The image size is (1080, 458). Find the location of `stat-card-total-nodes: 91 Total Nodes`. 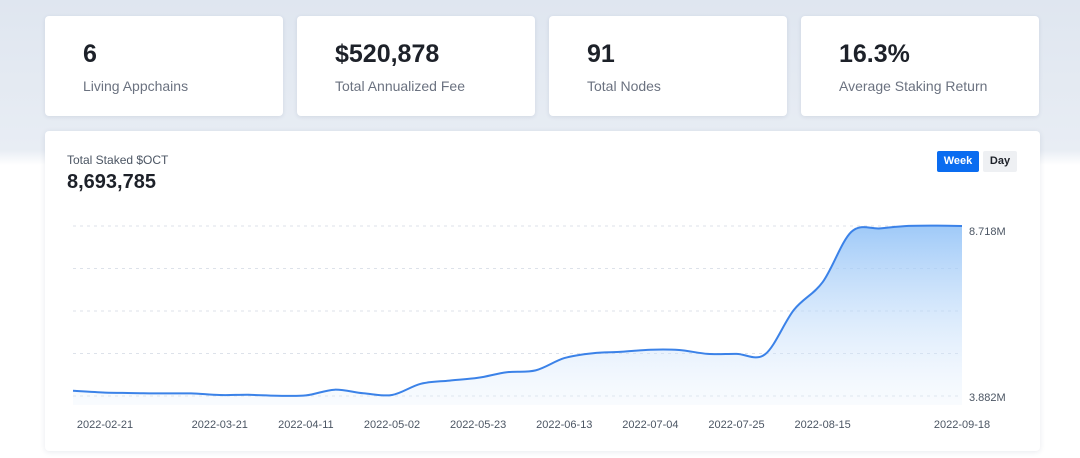

stat-card-total-nodes: 91 Total Nodes is located at coordinates (668, 66).